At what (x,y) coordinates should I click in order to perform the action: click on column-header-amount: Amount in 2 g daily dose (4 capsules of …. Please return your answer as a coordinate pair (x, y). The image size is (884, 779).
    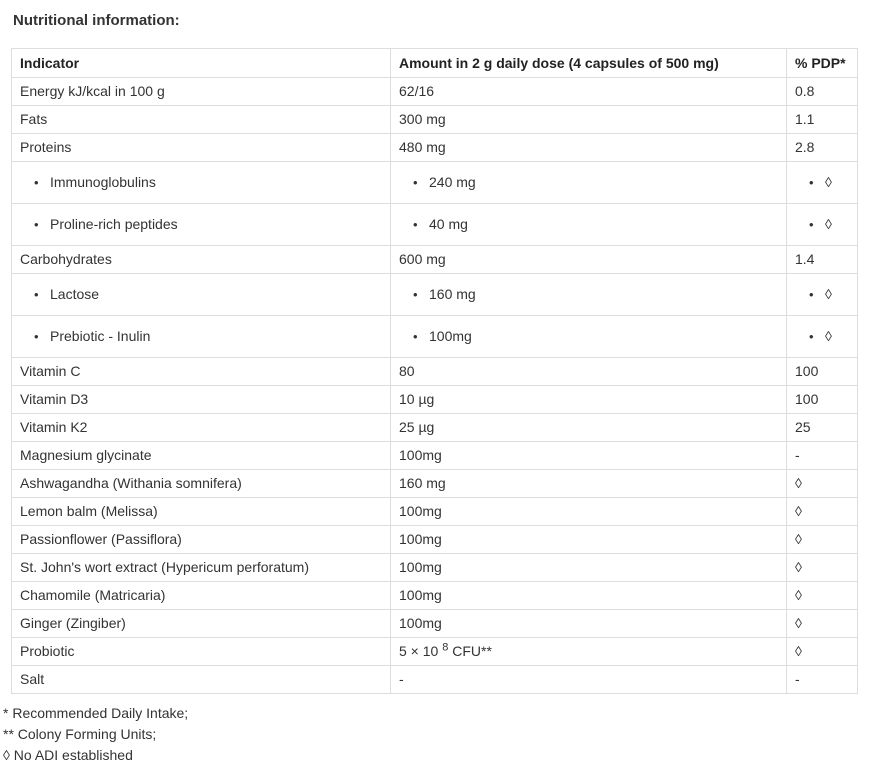
    Looking at the image, I should click on (588, 63).